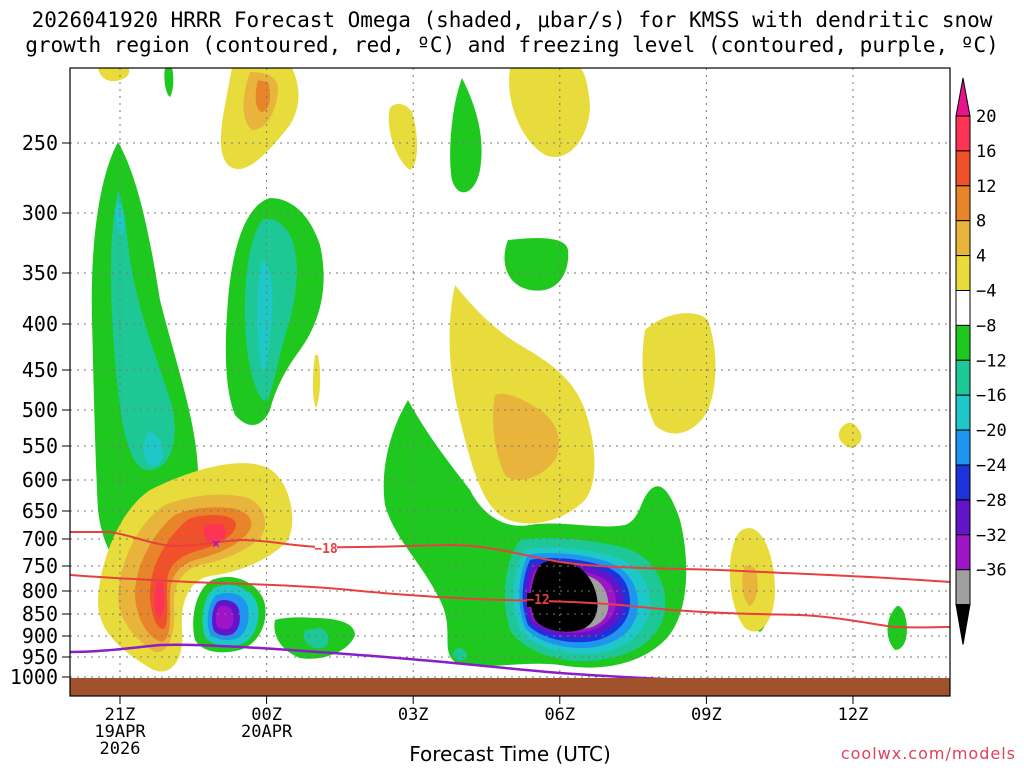  What do you see at coordinates (214, 534) in the screenshot?
I see `shade-pink-lowleft` at bounding box center [214, 534].